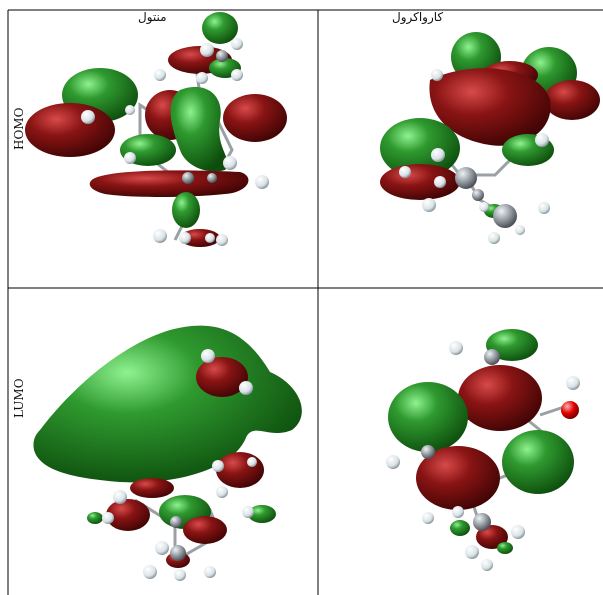  What do you see at coordinates (19, 128) in the screenshot?
I see `row-label-homo: HOMO` at bounding box center [19, 128].